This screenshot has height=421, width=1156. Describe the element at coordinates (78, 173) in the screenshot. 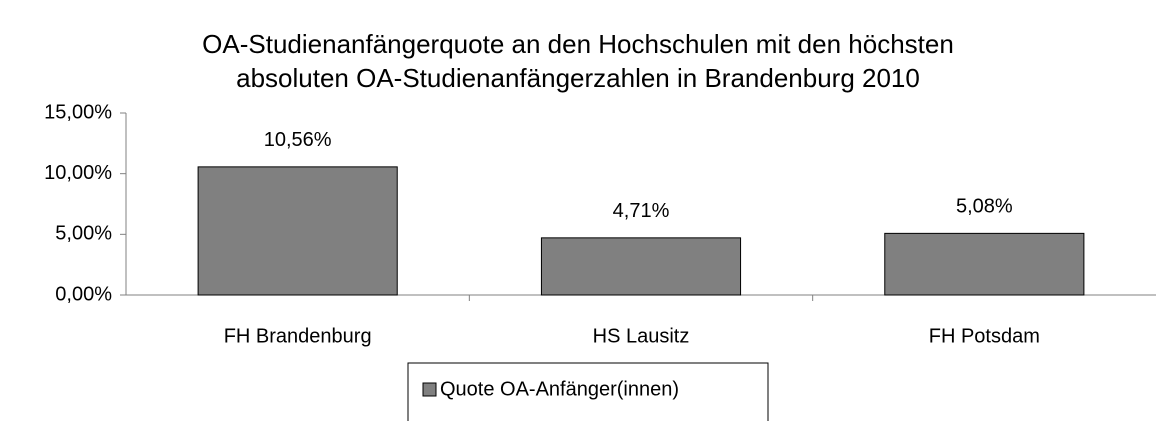

I see `y-tick-label: 10,00%` at that location.